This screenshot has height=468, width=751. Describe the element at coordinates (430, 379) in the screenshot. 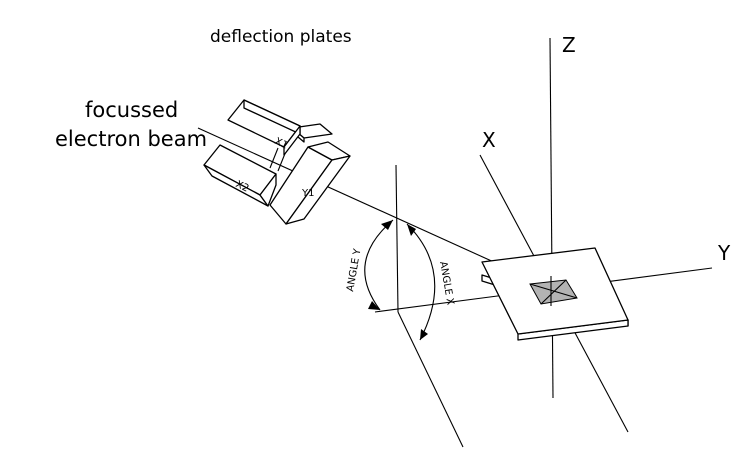

I see `reference-oblique-line` at that location.